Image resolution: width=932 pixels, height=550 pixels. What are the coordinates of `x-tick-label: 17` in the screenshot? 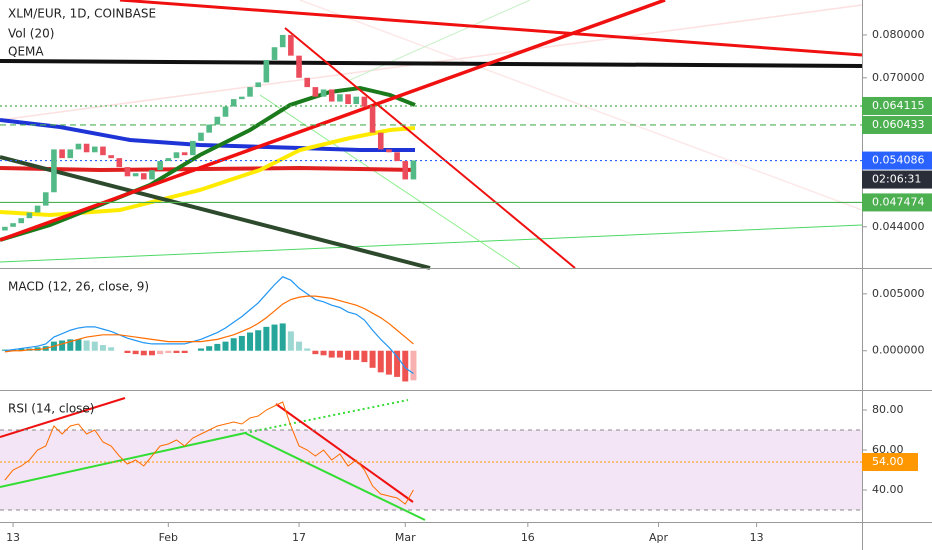 It's located at (299, 537).